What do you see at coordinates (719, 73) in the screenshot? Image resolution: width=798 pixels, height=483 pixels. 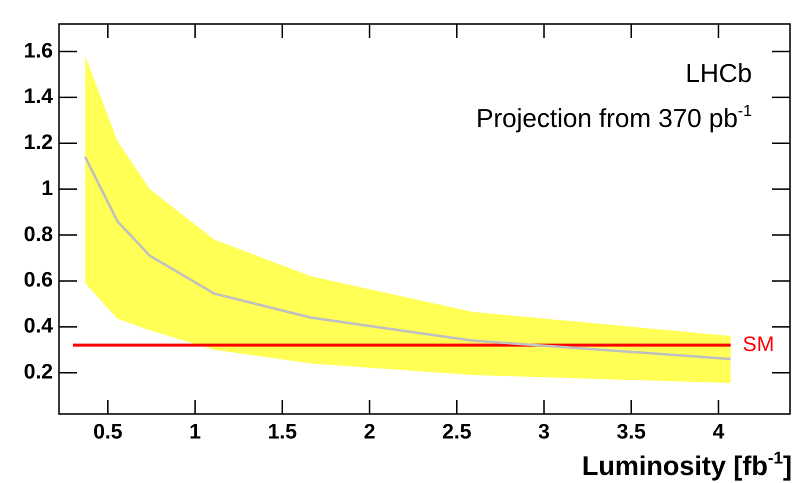 I see `annotation: LHCb` at bounding box center [719, 73].